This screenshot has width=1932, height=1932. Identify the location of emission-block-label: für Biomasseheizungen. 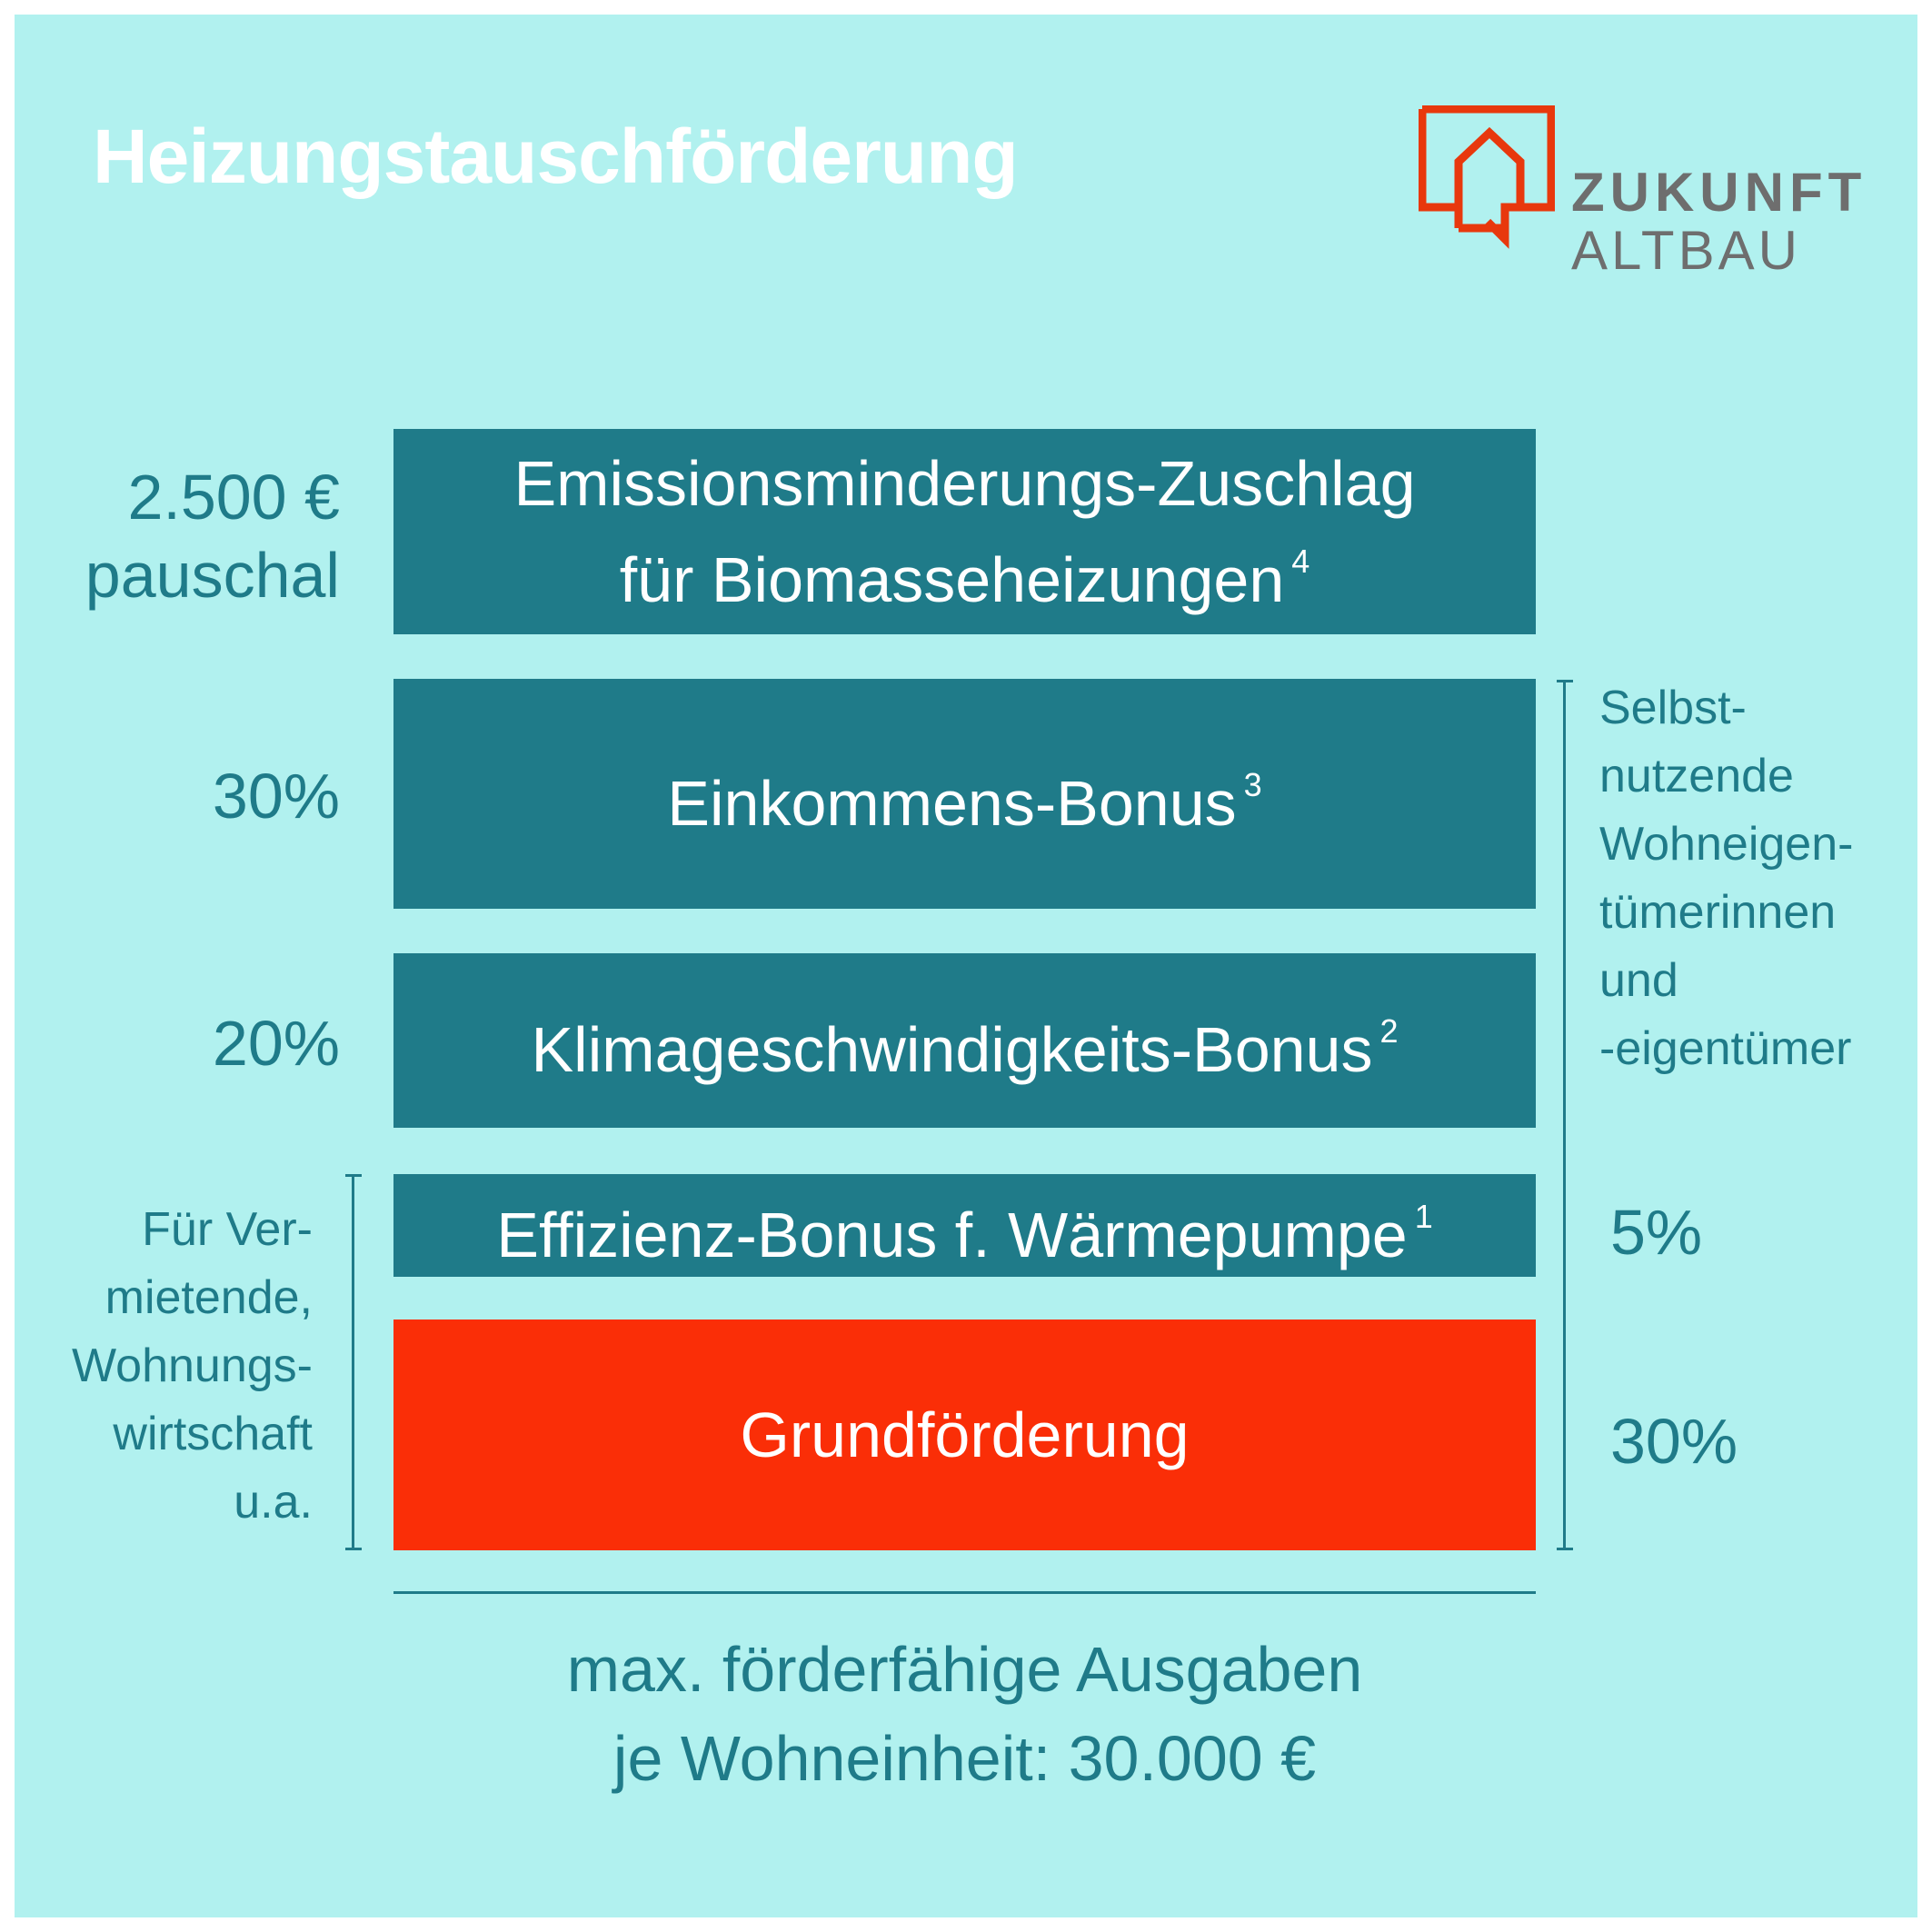
(952, 580).